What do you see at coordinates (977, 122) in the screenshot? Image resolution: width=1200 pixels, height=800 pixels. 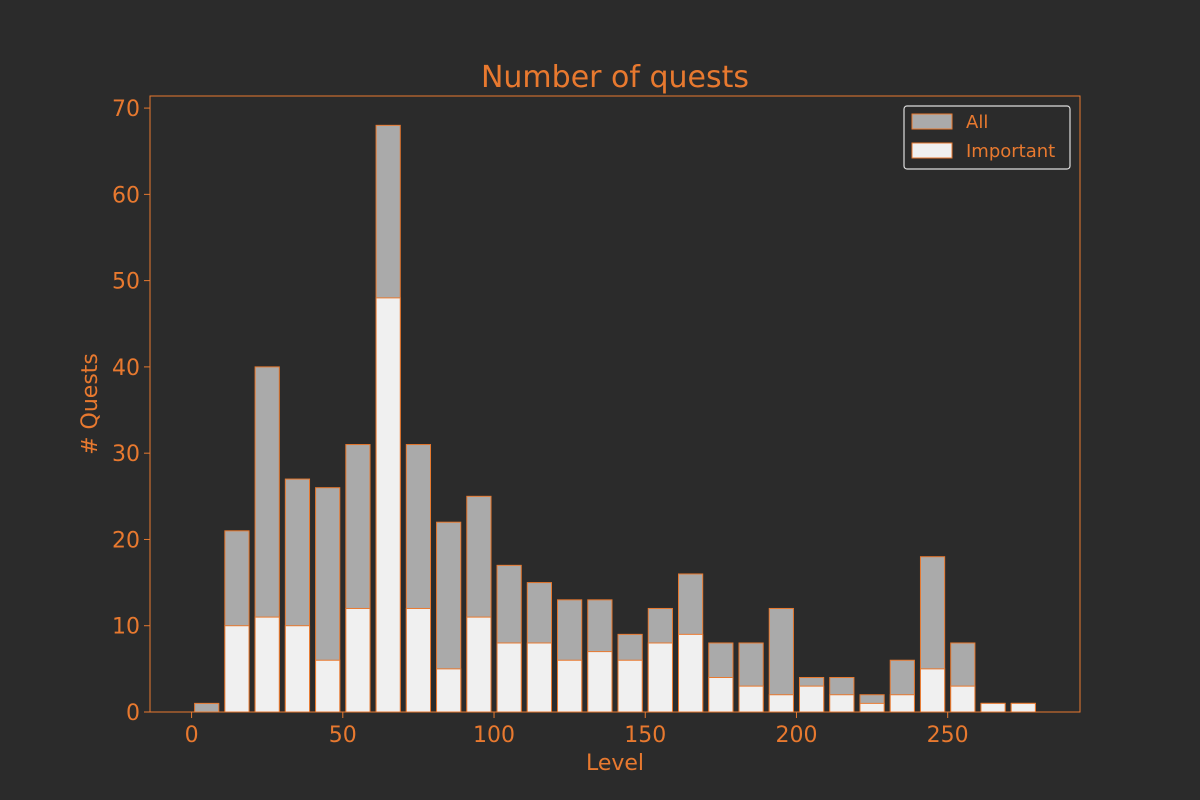 I see `legend-label-all: All` at bounding box center [977, 122].